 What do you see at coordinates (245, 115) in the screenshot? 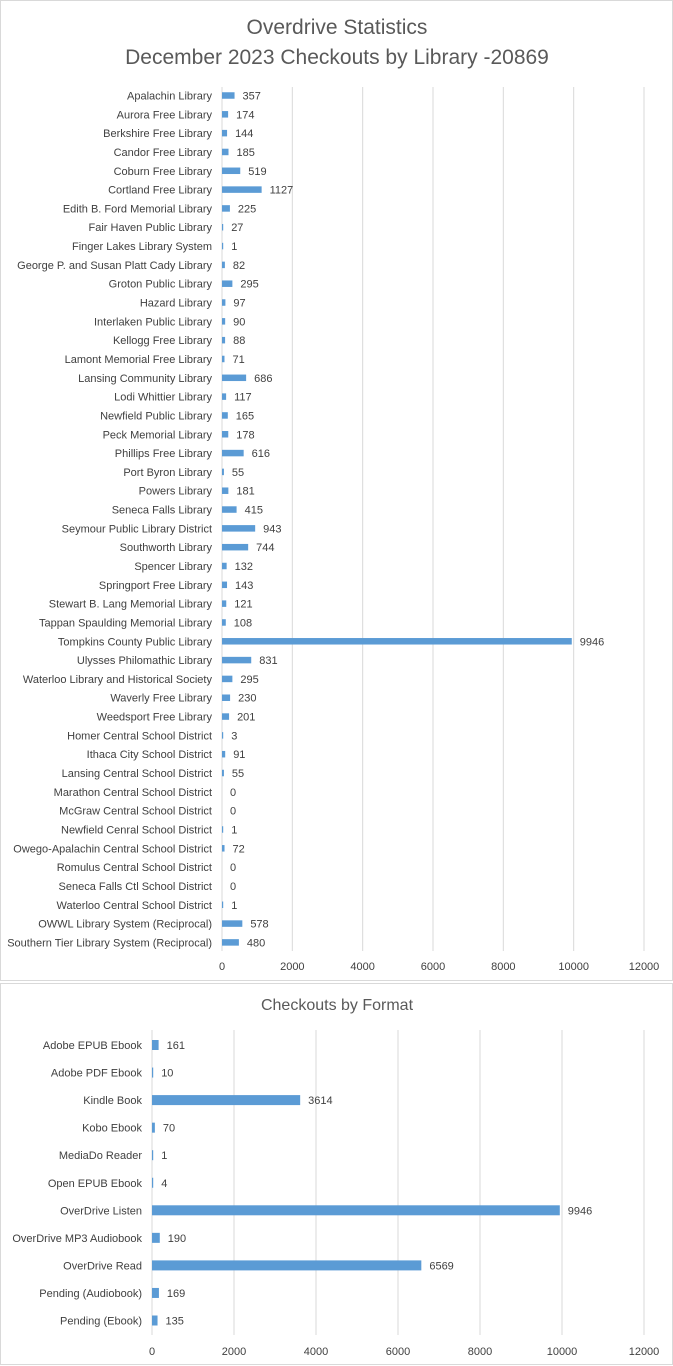
I see `data-label: 174` at bounding box center [245, 115].